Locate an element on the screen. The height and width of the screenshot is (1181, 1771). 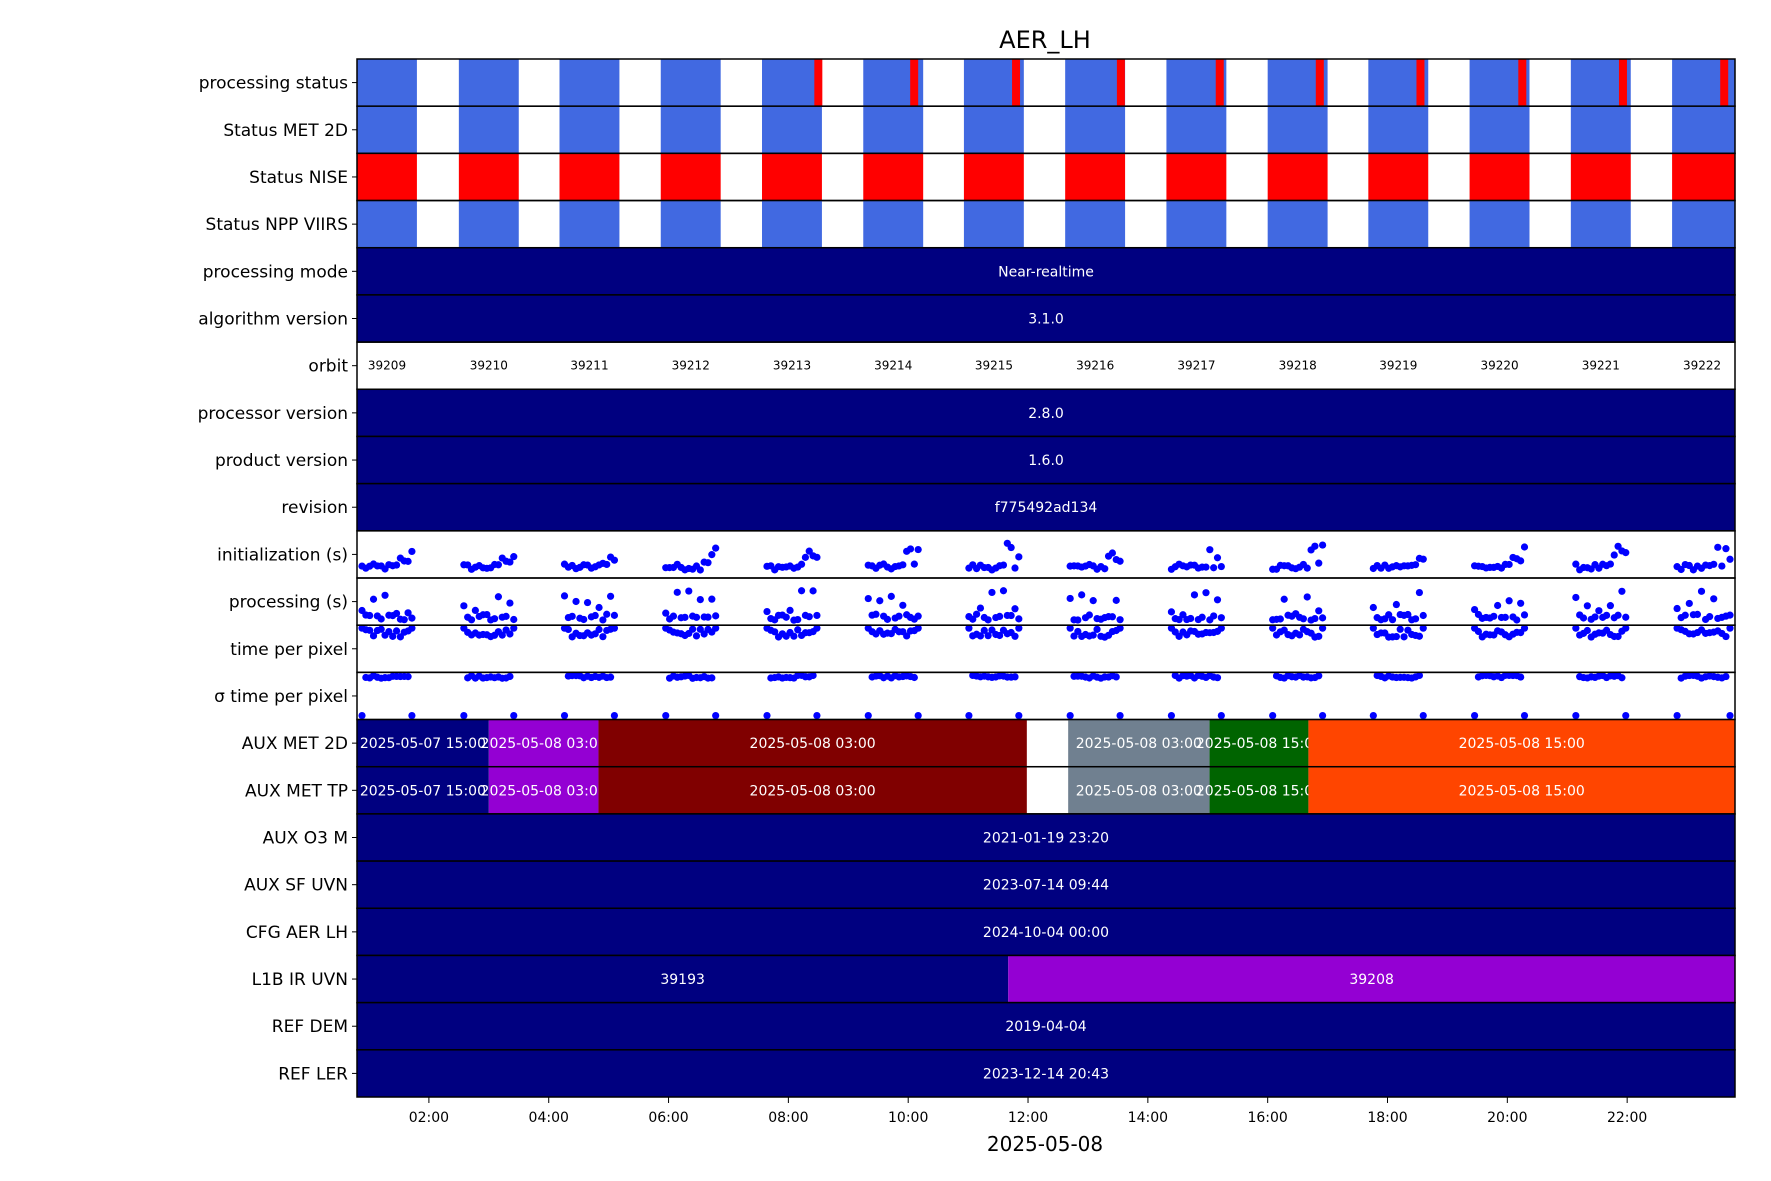
x-tick-label: 02:00 is located at coordinates (429, 1118).